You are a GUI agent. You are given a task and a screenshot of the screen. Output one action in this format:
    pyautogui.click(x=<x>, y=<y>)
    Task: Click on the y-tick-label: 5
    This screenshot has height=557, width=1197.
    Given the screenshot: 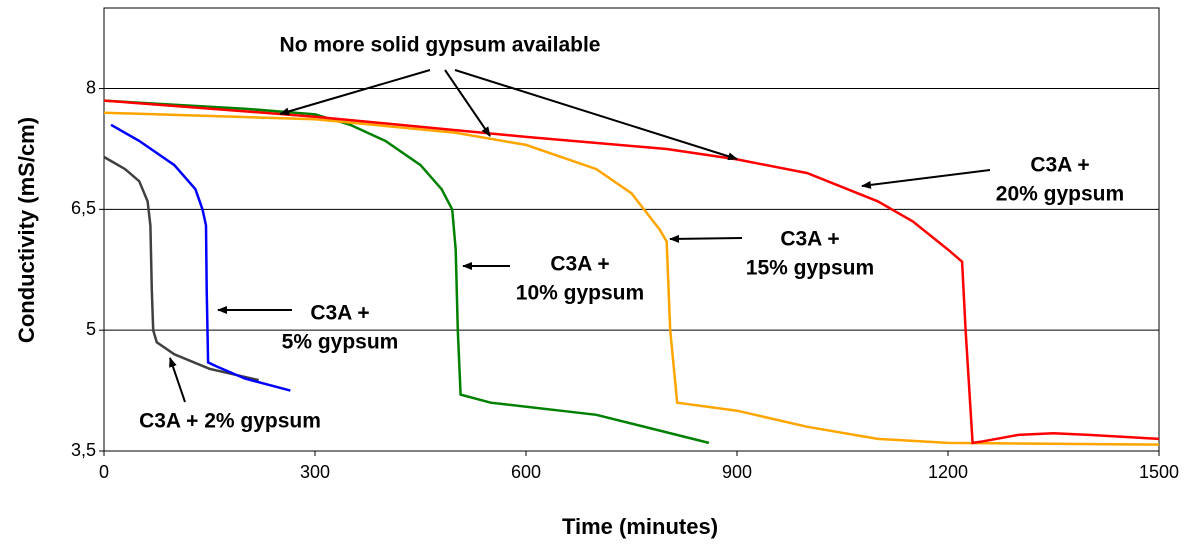 What is the action you would take?
    pyautogui.click(x=91, y=329)
    